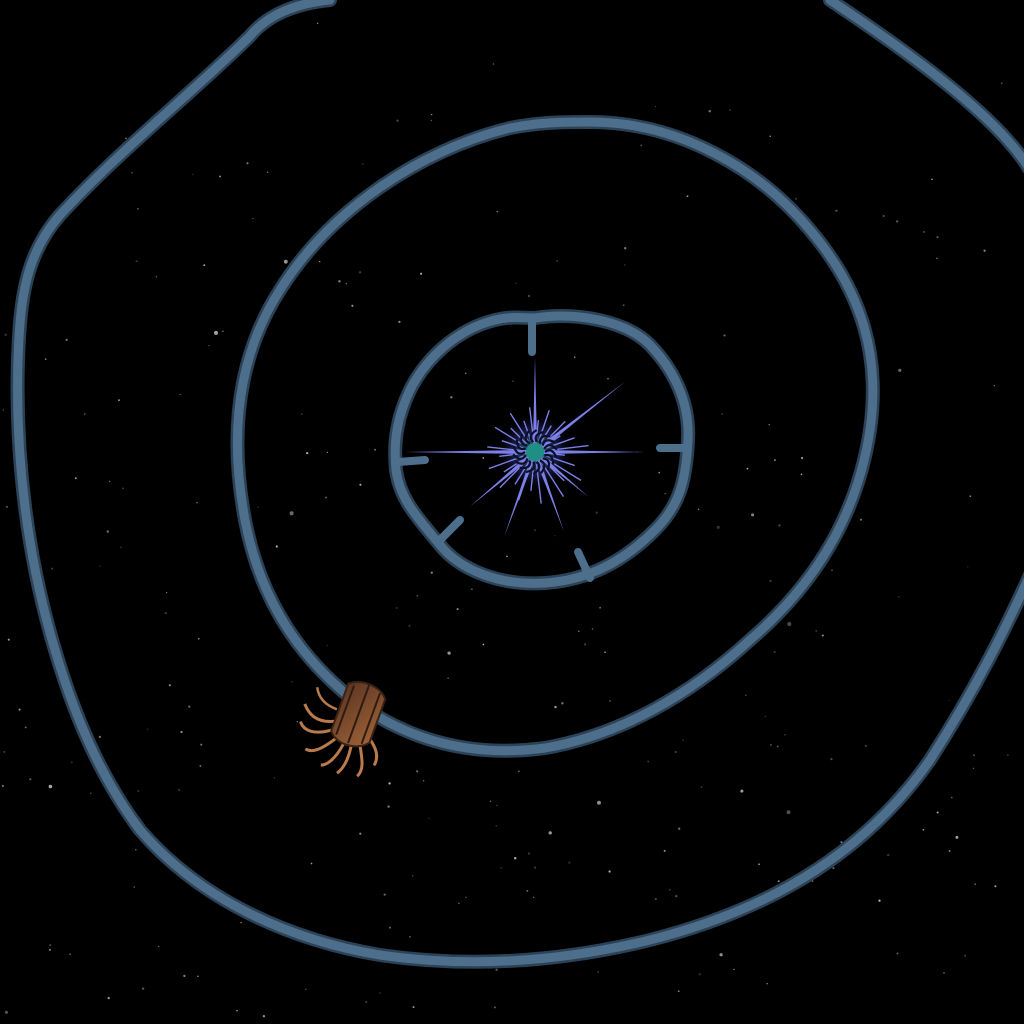 This screenshot has height=1024, width=1024. I want to click on creature-tentacle, so click(327, 699).